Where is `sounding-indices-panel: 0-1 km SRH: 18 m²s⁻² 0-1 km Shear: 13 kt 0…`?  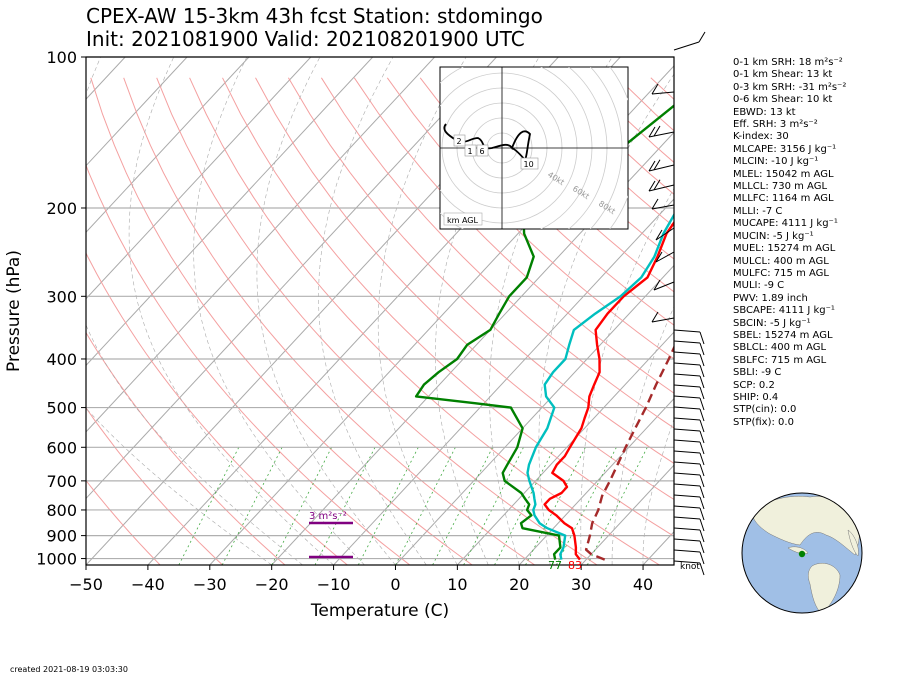
sounding-indices-panel: 0-1 km SRH: 18 m²s⁻² 0-1 km Shear: 13 kt 0… is located at coordinates (818, 243).